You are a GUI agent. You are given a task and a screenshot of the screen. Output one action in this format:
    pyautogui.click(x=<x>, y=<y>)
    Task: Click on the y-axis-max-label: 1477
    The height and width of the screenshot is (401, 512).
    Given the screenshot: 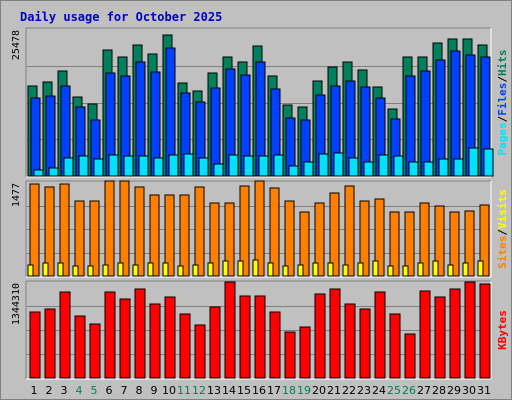 What is the action you would take?
    pyautogui.click(x=16, y=195)
    